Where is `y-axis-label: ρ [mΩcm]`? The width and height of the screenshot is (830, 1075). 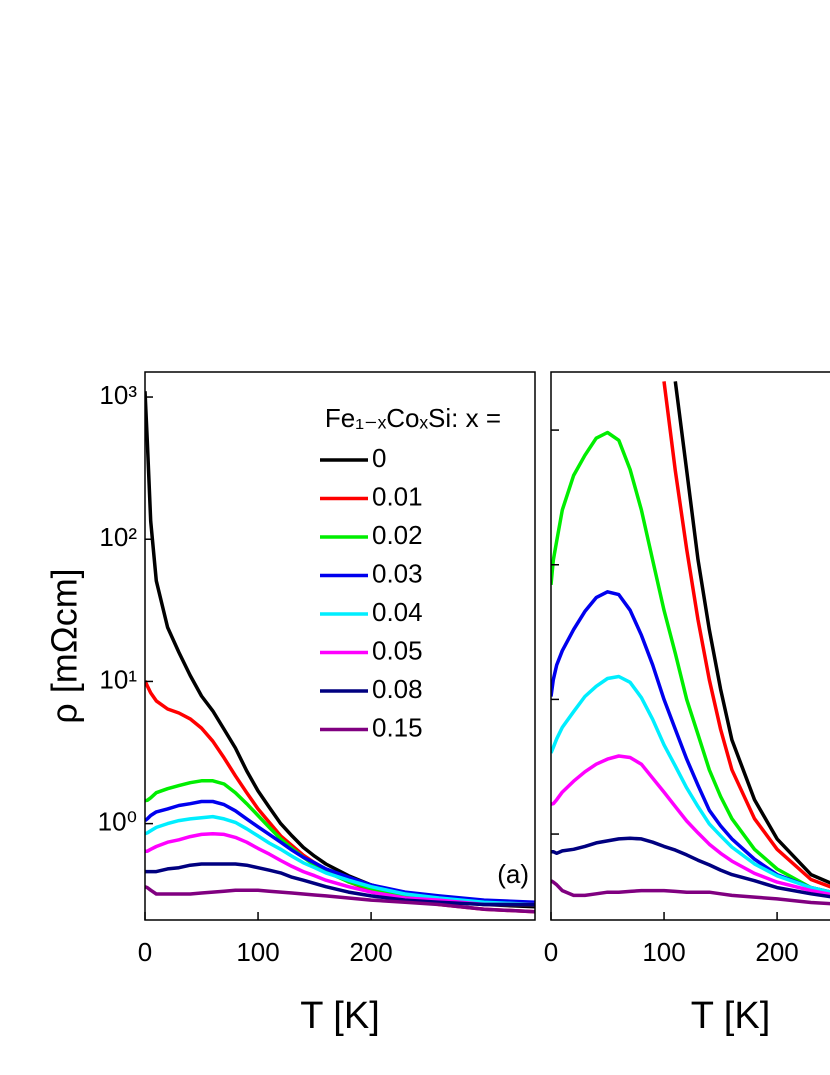 y-axis-label: ρ [mΩcm] is located at coordinates (64, 645).